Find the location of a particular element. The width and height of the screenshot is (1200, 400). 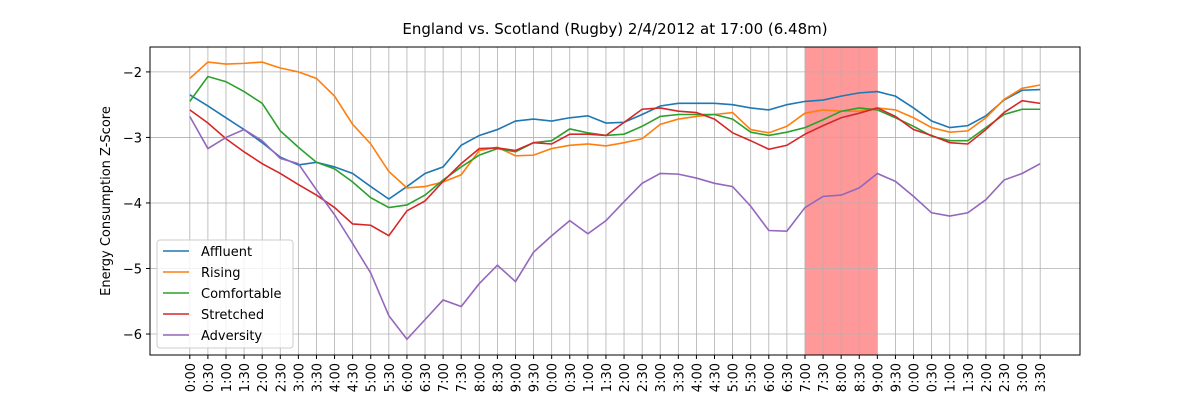

y-tick-label: −2 is located at coordinates (132, 73).